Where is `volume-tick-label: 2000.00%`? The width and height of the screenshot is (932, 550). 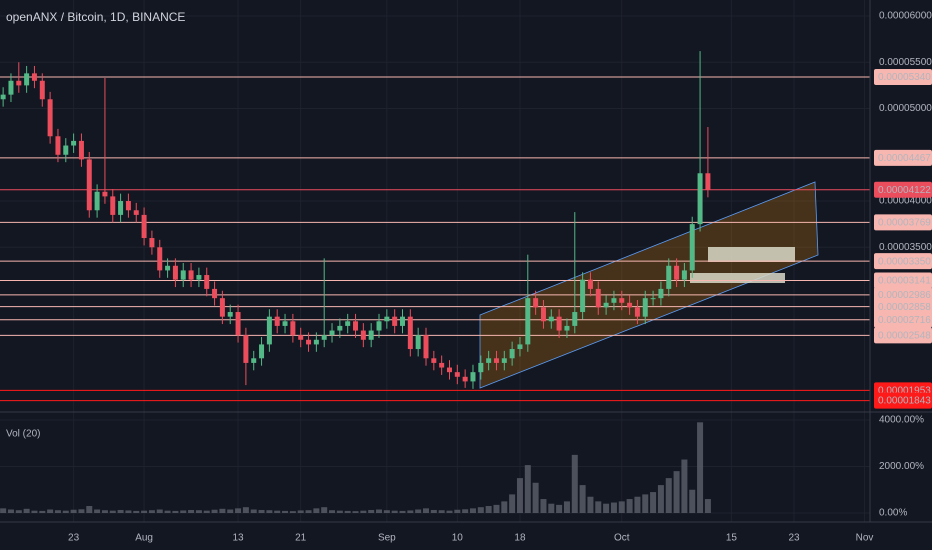
volume-tick-label: 2000.00% is located at coordinates (901, 466).